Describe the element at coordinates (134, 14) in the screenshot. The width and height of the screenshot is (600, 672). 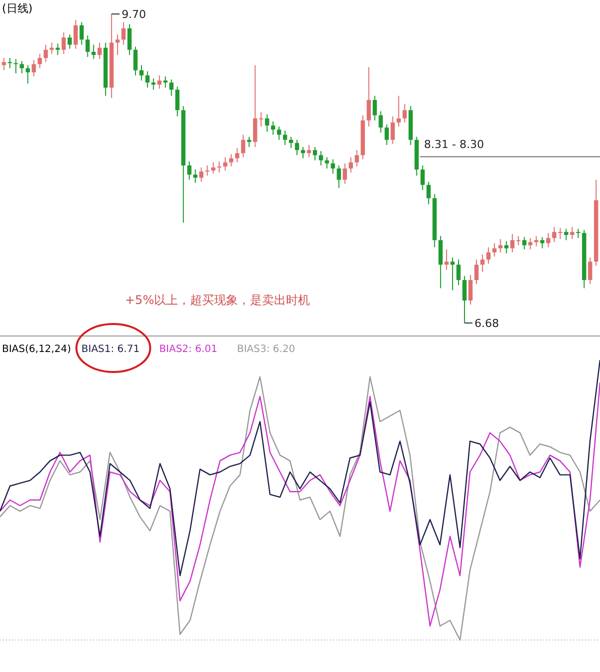
I see `annotation: 9.70` at that location.